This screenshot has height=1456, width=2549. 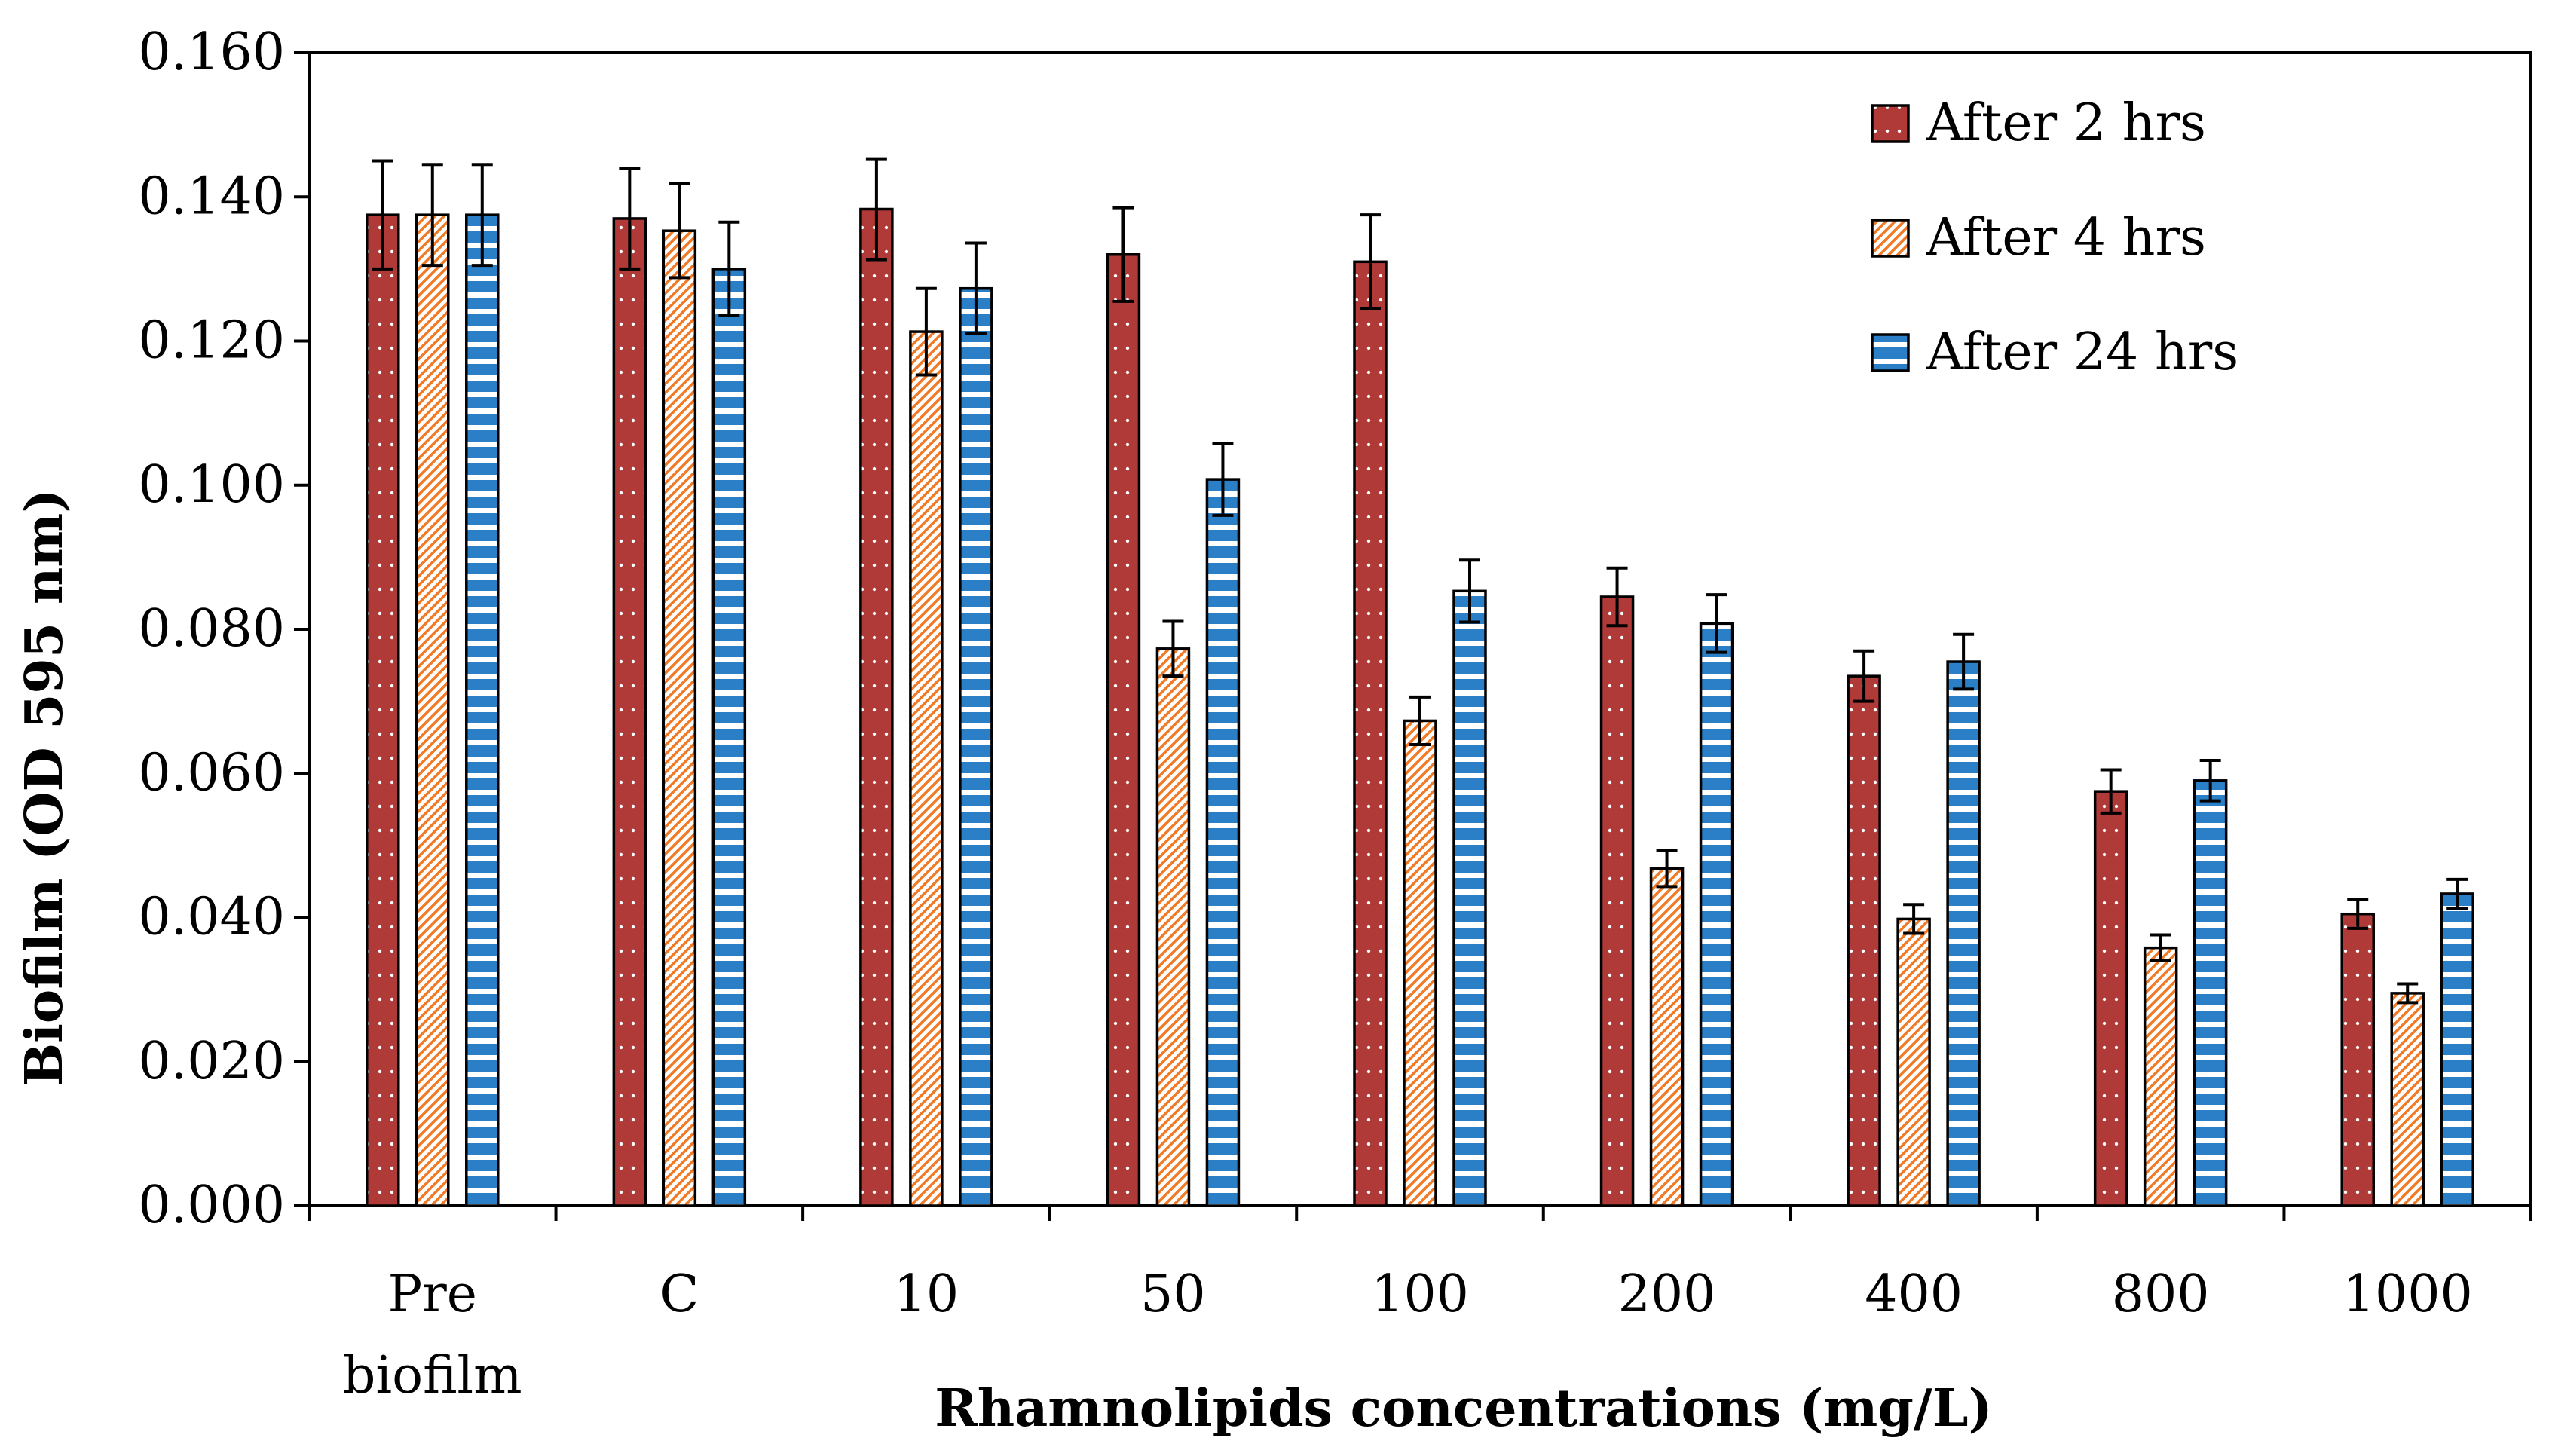 I want to click on y-tick-label: 0.060, so click(x=211, y=773).